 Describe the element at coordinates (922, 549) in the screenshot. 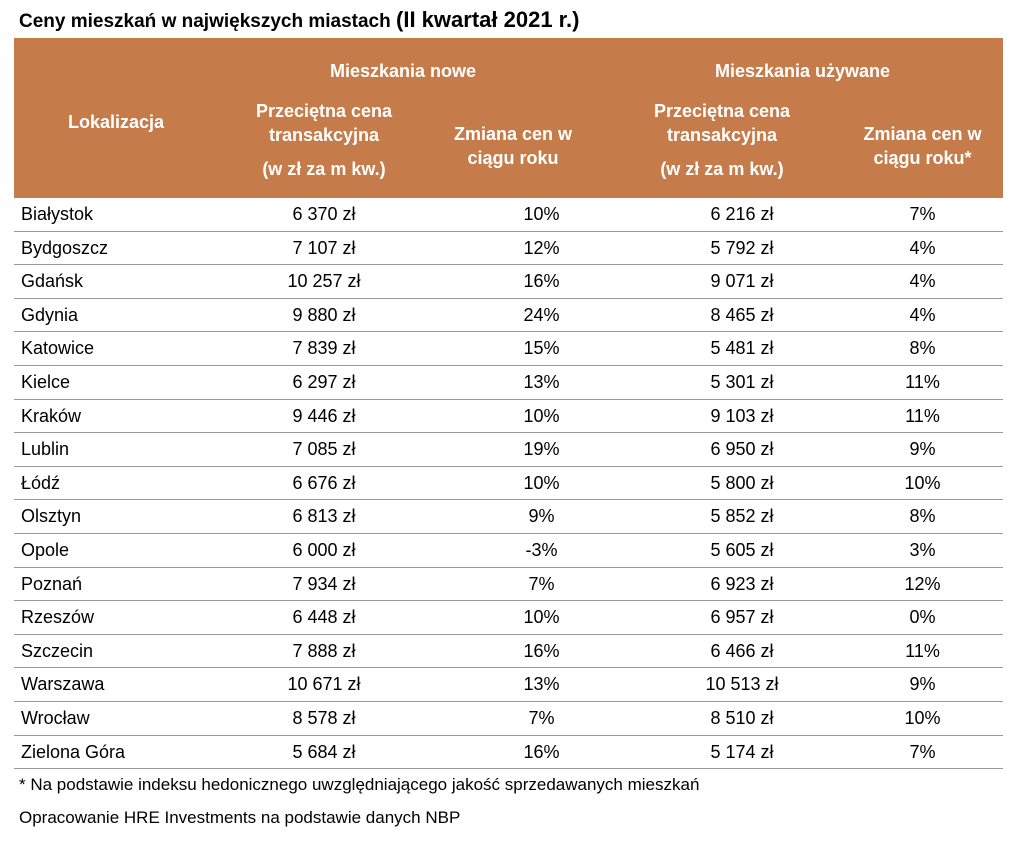

I see `cell-change-used: 3%` at that location.